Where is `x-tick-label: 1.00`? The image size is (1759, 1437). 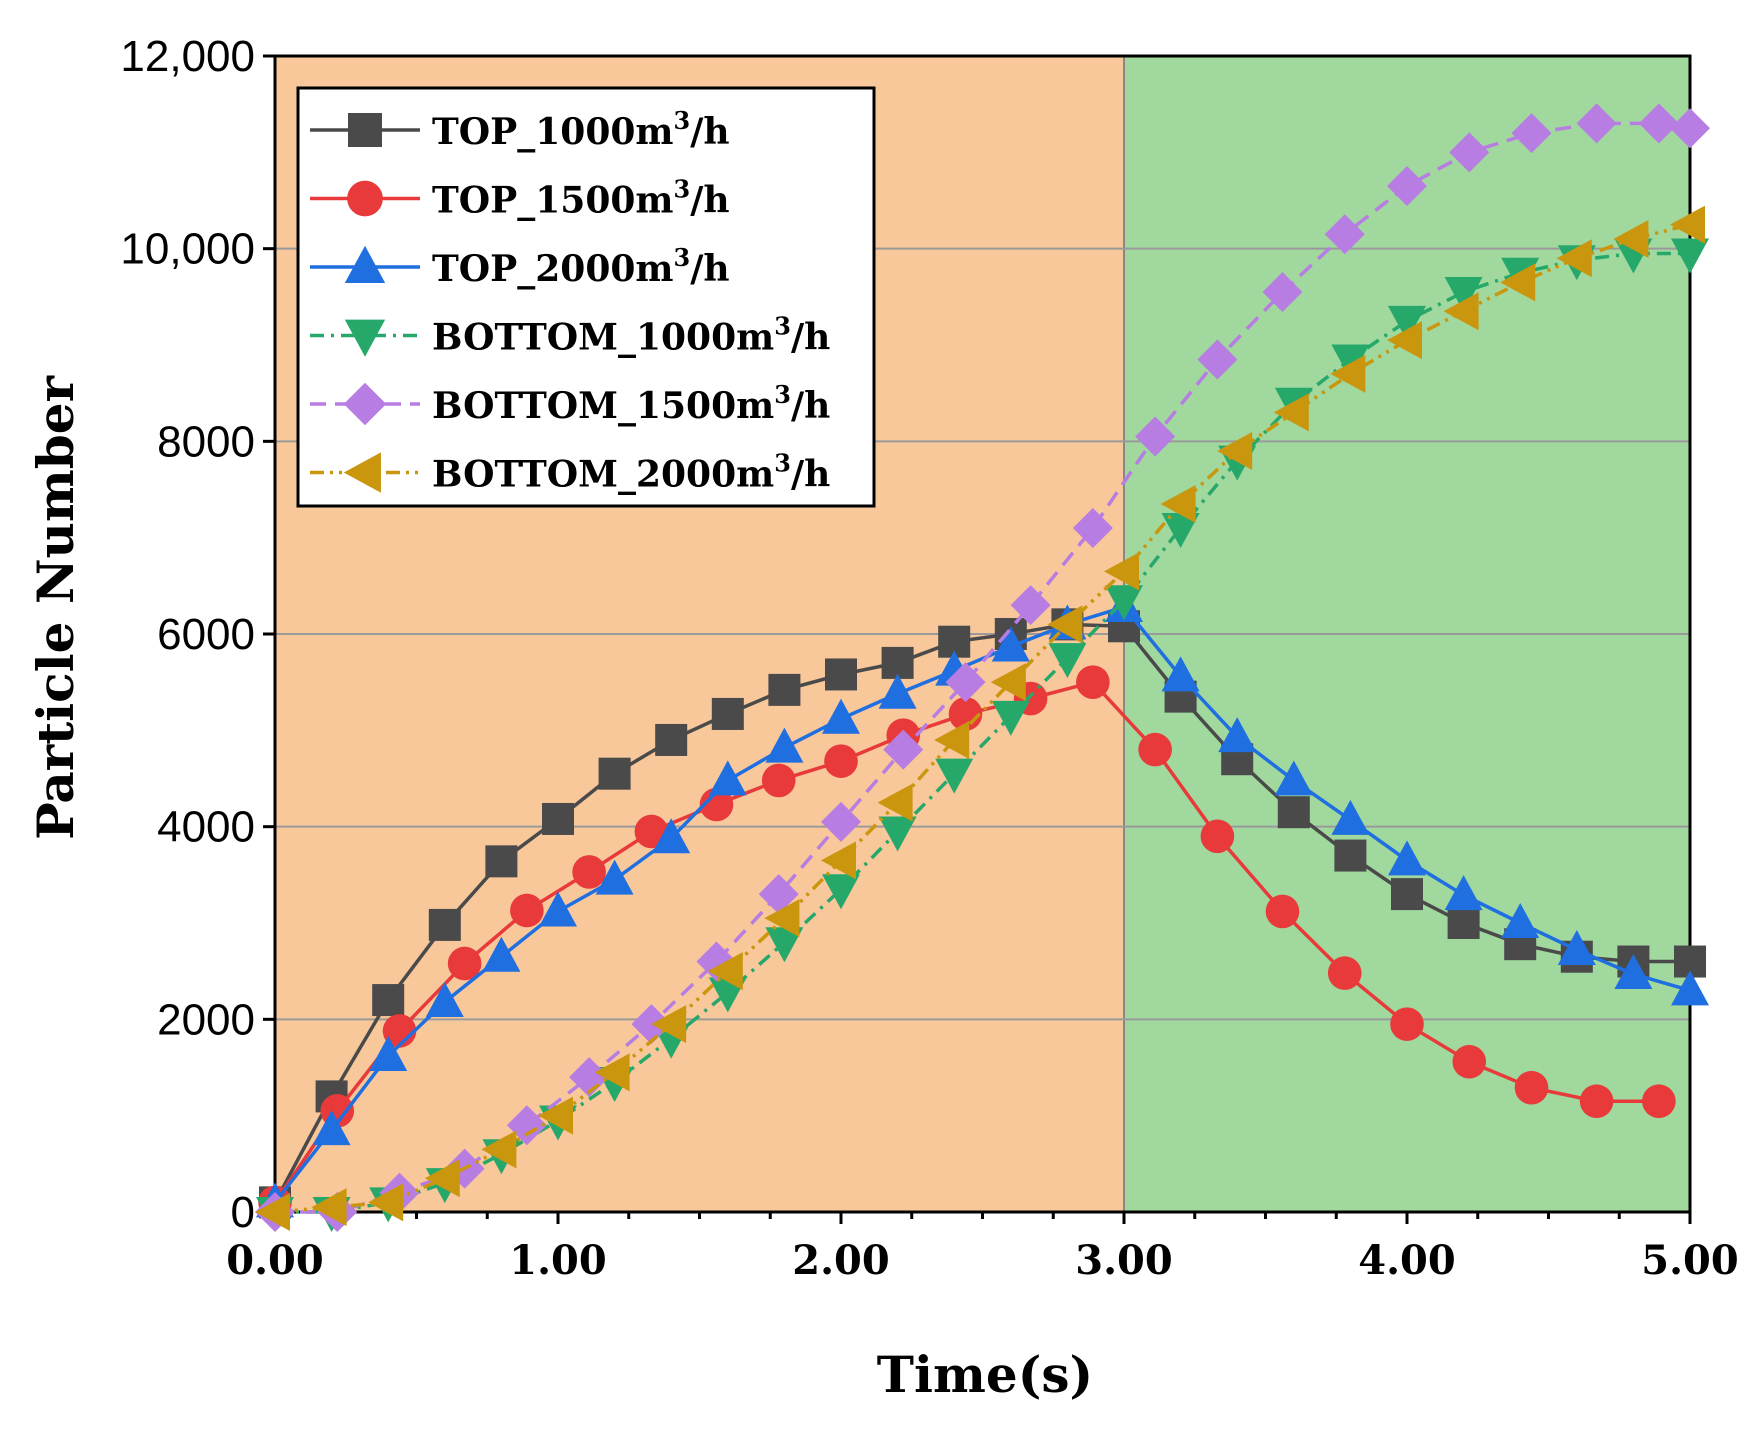
x-tick-label: 1.00 is located at coordinates (557, 1260).